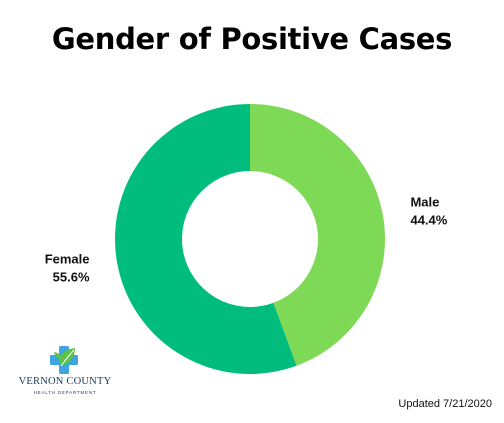 Image resolution: width=504 pixels, height=423 pixels. What do you see at coordinates (65, 381) in the screenshot?
I see `logo-name: VERNON COUNTY` at bounding box center [65, 381].